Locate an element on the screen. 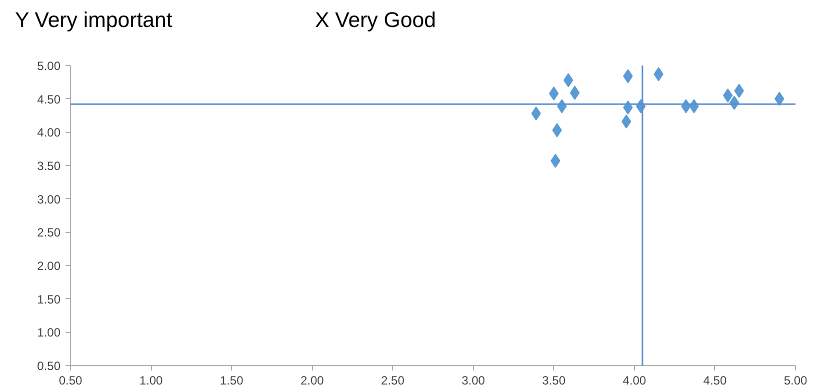 This screenshot has height=391, width=820. y-tick-label: 3.50 is located at coordinates (49, 166).